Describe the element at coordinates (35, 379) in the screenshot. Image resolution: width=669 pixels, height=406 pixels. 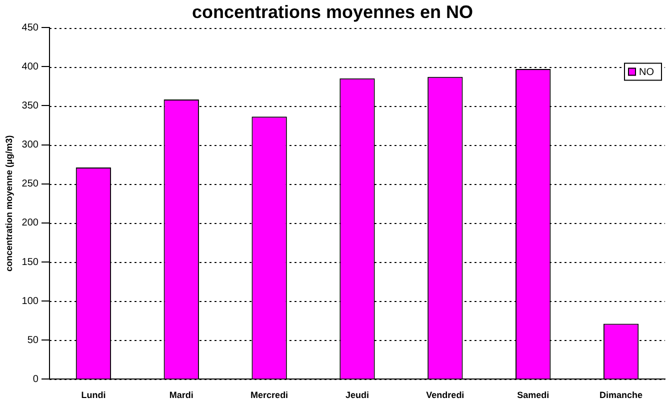
I see `y-tick-label: 0` at that location.